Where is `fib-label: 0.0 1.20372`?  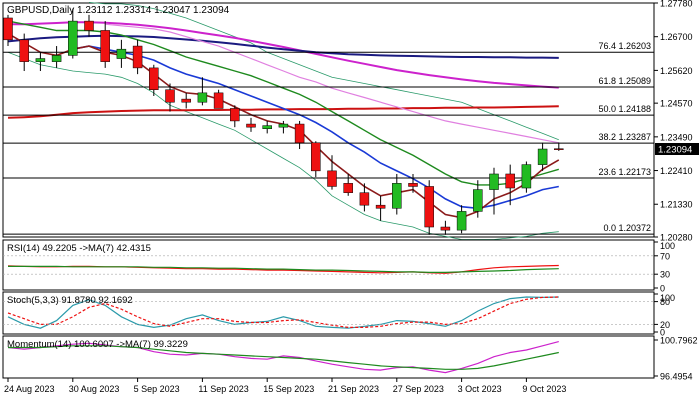
fib-label: 0.0 1.20372 is located at coordinates (627, 228).